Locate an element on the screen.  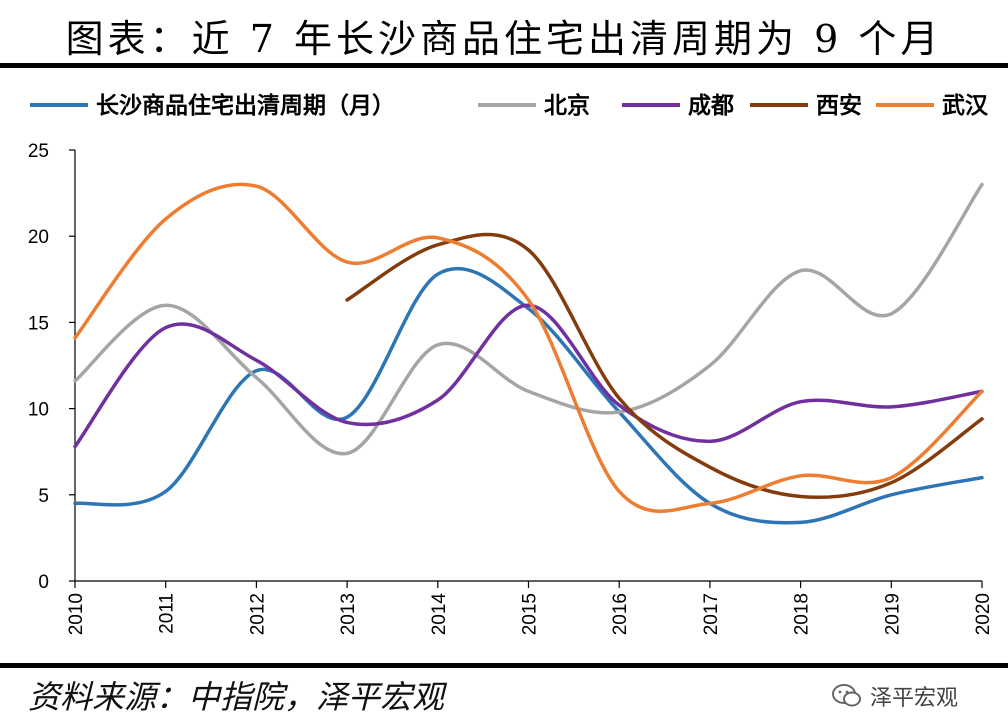
y-tick-label: 0 is located at coordinates (43, 582).